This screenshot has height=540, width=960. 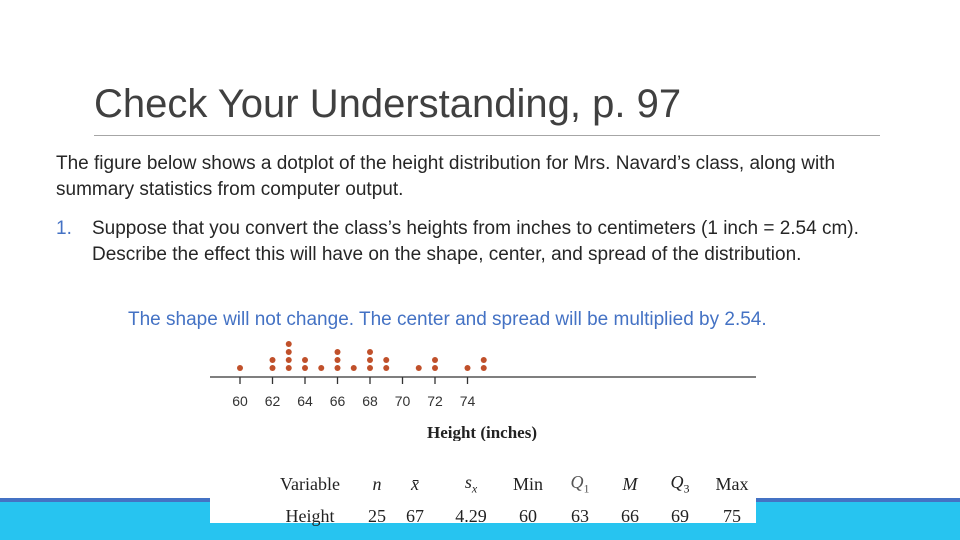 What do you see at coordinates (483, 391) in the screenshot?
I see `dotplot-chart: Height (inches) 60 62 64 66 68 70 72 74` at bounding box center [483, 391].